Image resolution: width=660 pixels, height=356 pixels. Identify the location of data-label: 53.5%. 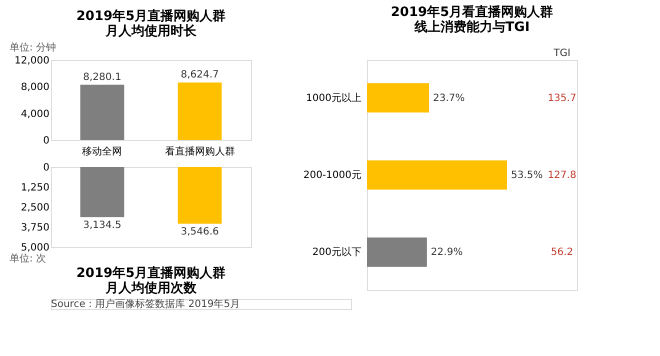
(527, 175).